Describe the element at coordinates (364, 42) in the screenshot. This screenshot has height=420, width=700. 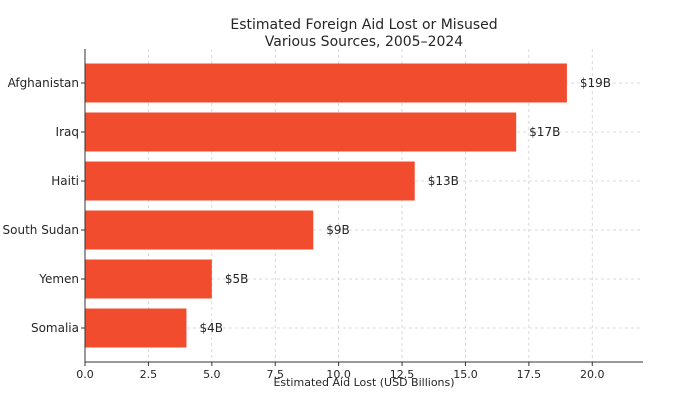
I see `chart-subtitle: Various Sources, 2005–2024` at that location.